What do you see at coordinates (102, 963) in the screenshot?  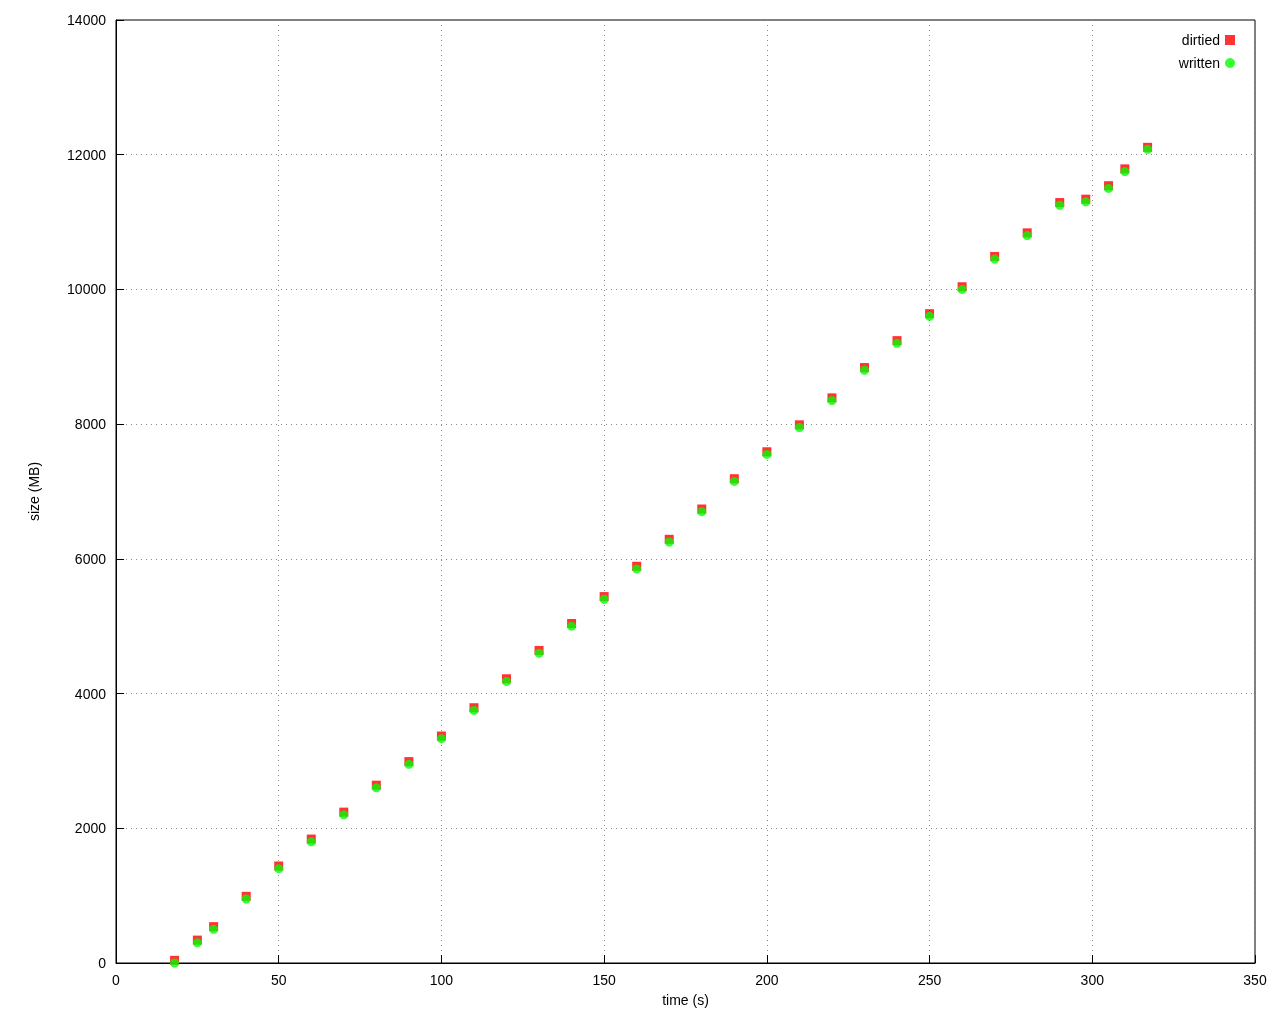 I see `y-tick-label: 0` at bounding box center [102, 963].